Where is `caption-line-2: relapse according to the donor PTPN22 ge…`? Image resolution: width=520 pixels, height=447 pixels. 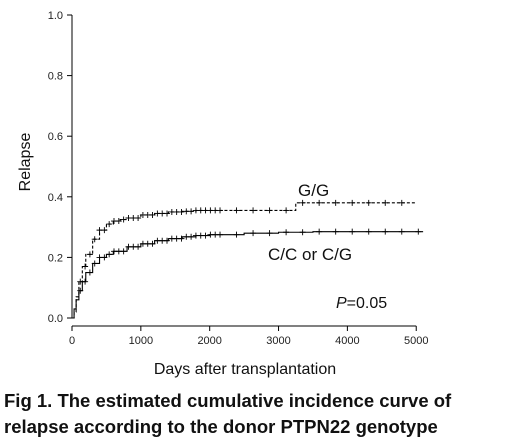 caption-line-2: relapse according to the donor PTPN22 ge… is located at coordinates (221, 426).